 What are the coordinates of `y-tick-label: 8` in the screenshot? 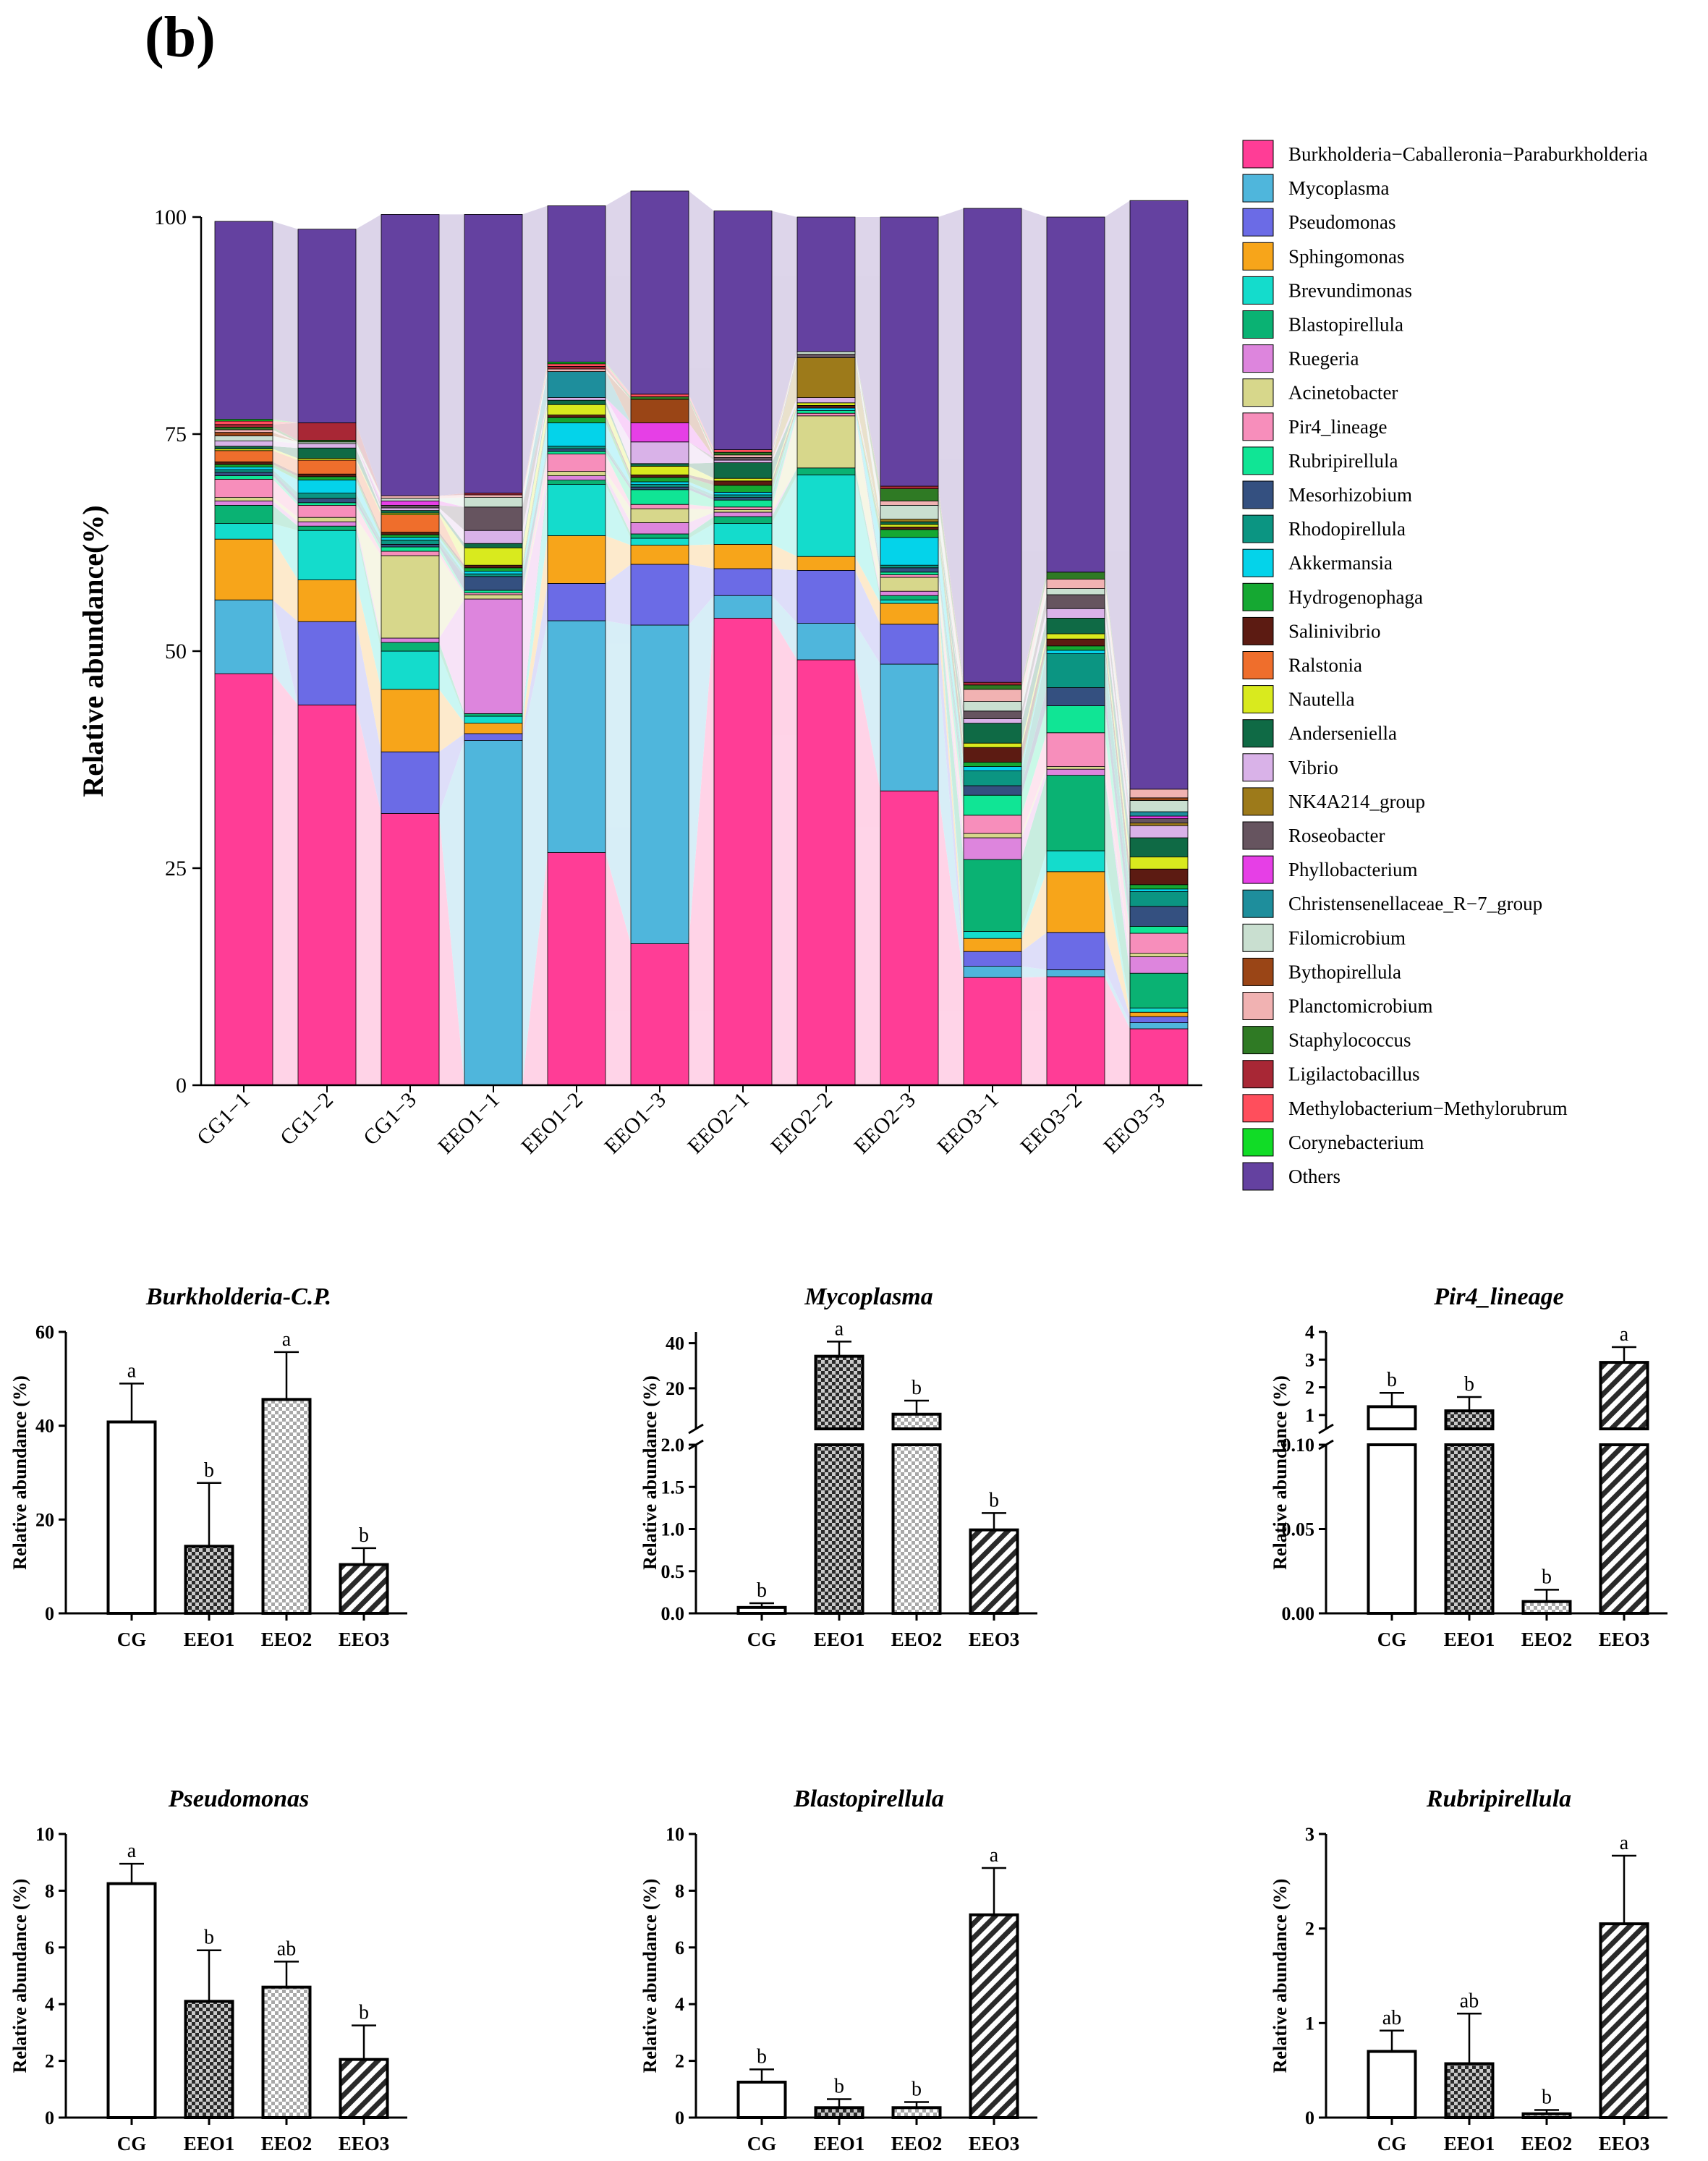 It's located at (49, 1890).